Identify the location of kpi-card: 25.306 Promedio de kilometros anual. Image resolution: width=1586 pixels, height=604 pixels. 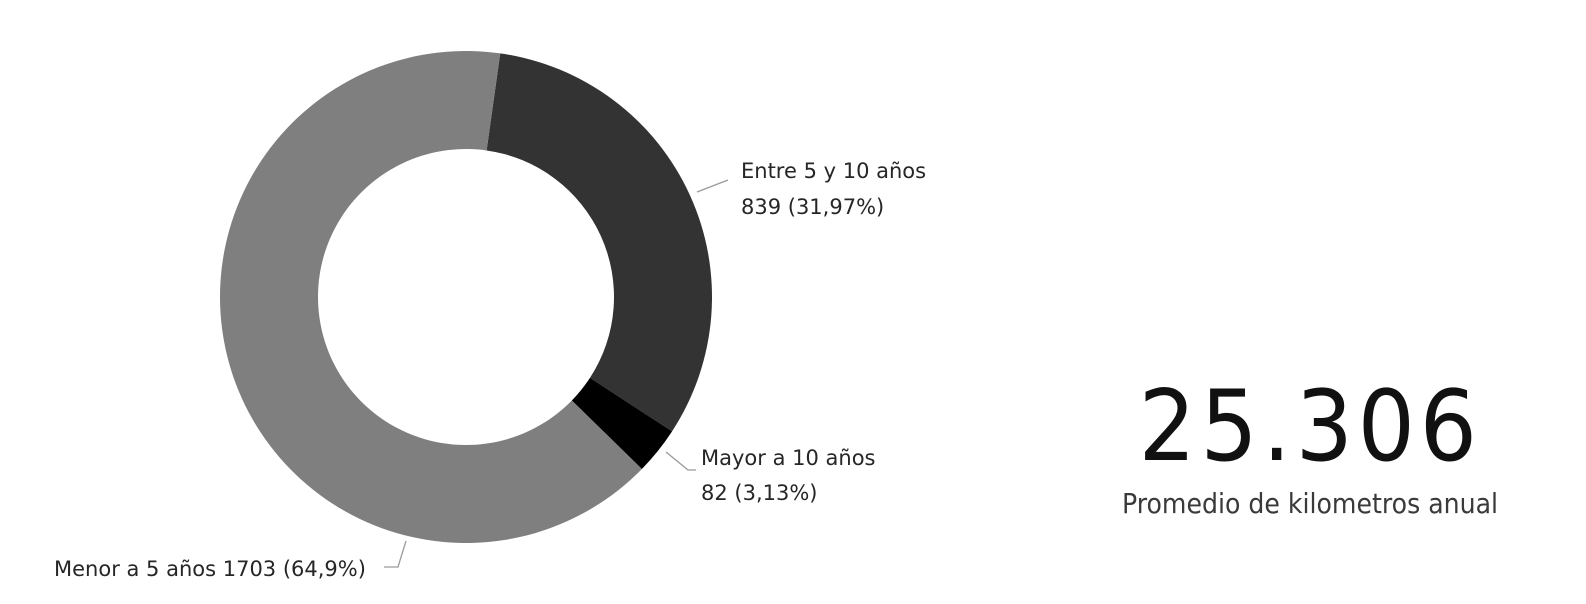
(1310, 447).